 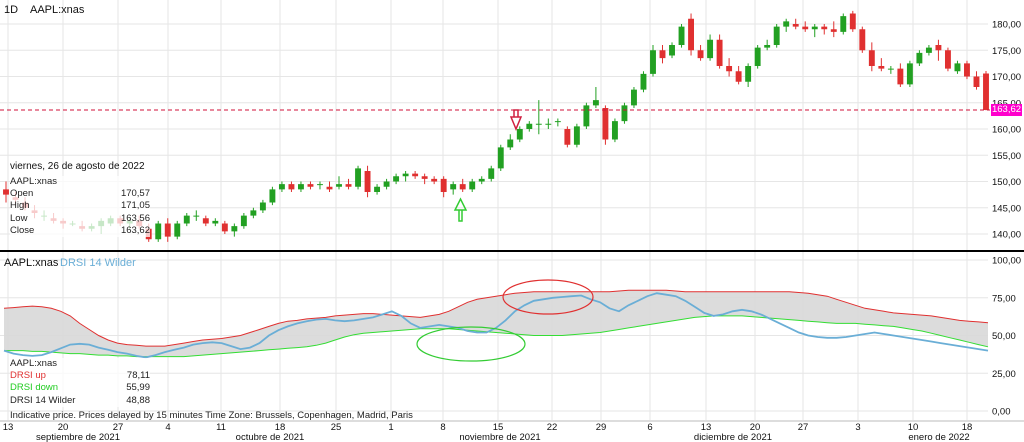 I want to click on price-tick-label: 140,00, so click(x=1006, y=235).